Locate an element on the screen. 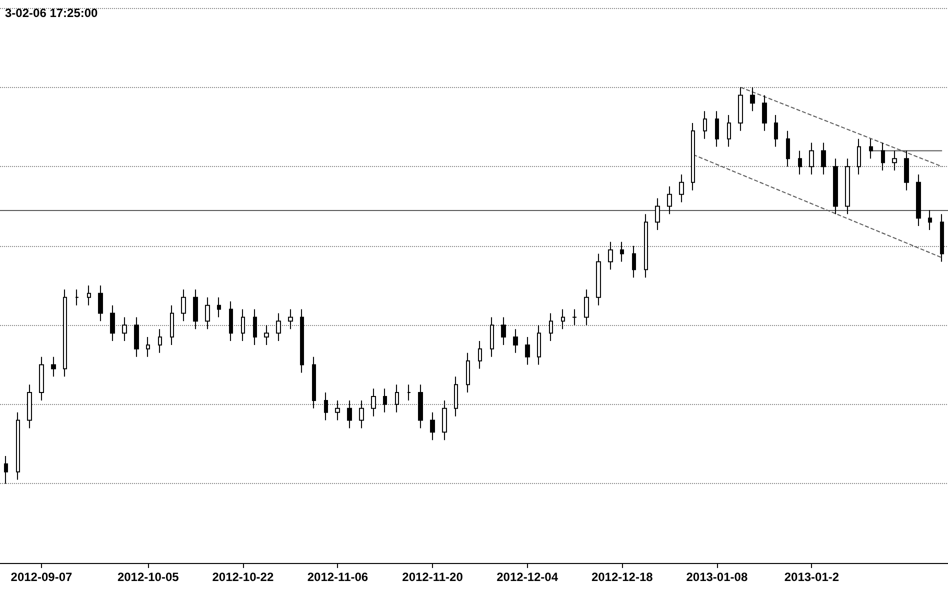 The image size is (948, 593). x-tick-label: 2013-01-08 is located at coordinates (717, 577).